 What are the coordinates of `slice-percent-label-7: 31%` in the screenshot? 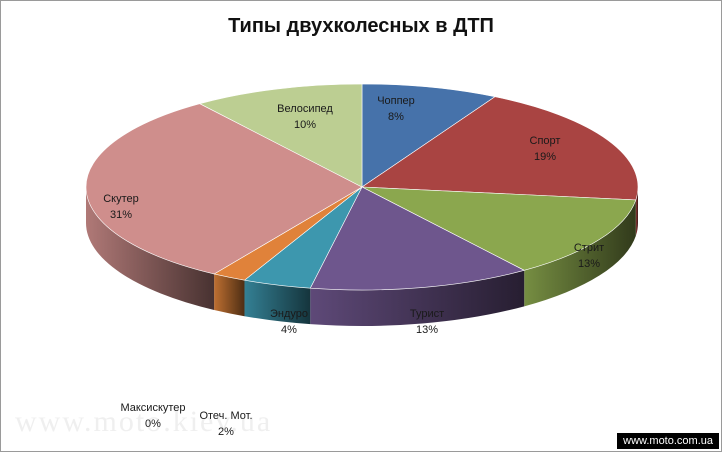 It's located at (121, 215).